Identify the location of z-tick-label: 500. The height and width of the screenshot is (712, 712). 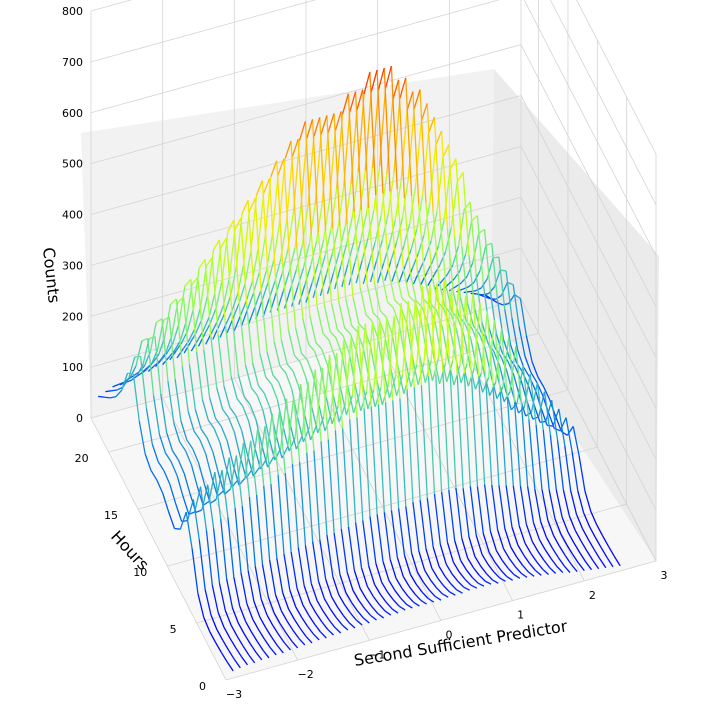
(72, 164).